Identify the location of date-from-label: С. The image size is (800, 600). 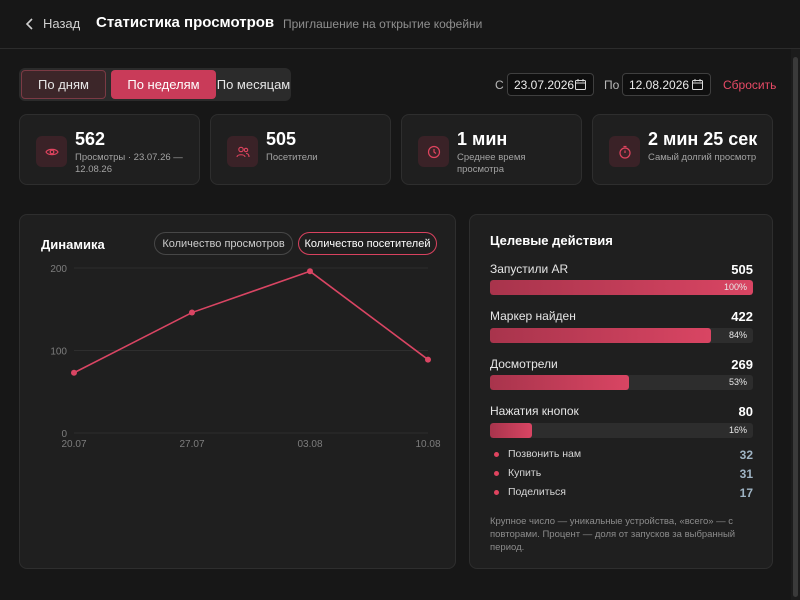
(499, 85).